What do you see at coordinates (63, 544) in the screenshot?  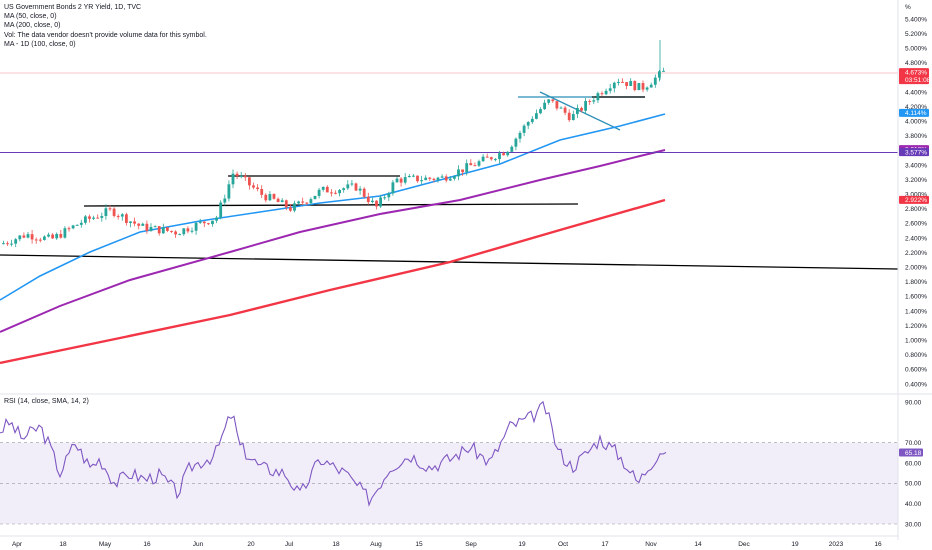 I see `time-tick-label: 18` at bounding box center [63, 544].